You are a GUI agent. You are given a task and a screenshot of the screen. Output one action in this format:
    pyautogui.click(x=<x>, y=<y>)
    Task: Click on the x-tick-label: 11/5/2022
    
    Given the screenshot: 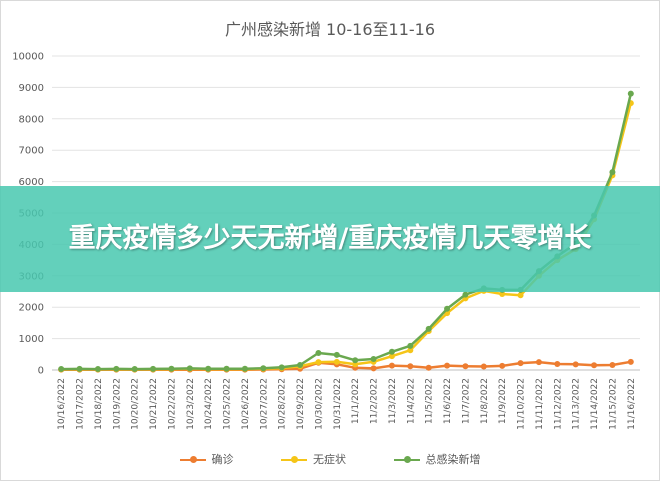 What is the action you would take?
    pyautogui.click(x=430, y=401)
    